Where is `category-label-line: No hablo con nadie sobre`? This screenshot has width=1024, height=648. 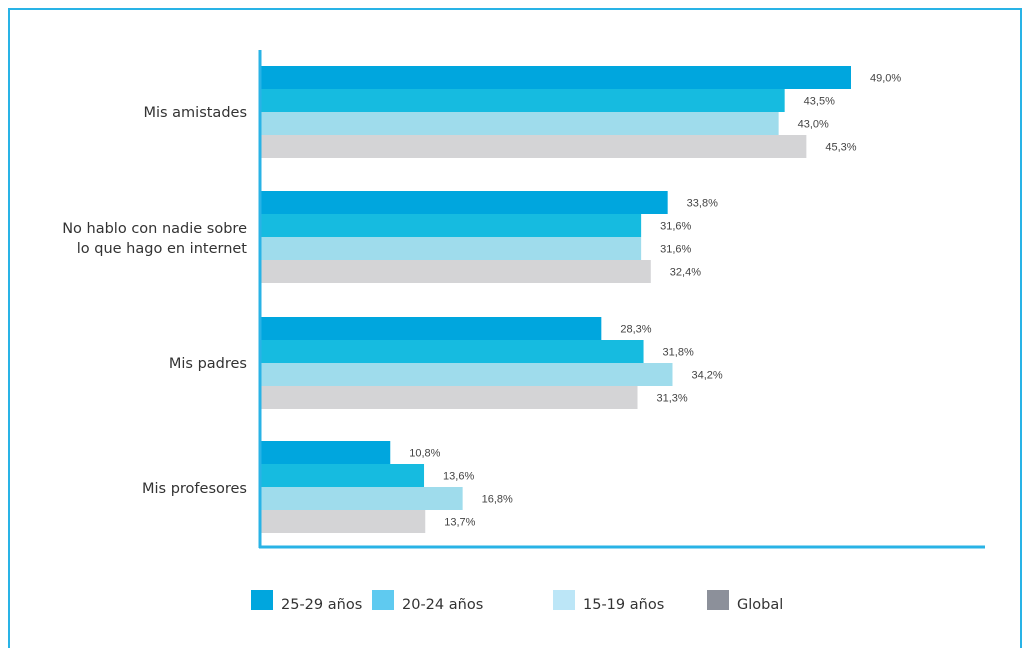 category-label-line: No hablo con nadie sobre is located at coordinates (154, 229).